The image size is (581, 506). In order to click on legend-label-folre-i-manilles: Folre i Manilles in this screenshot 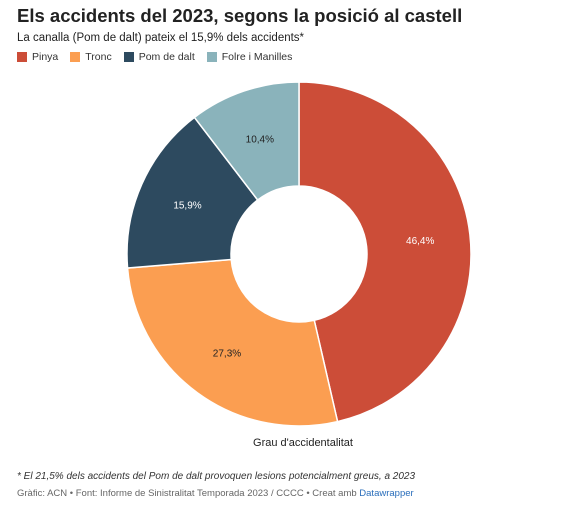, I will do `click(257, 57)`.